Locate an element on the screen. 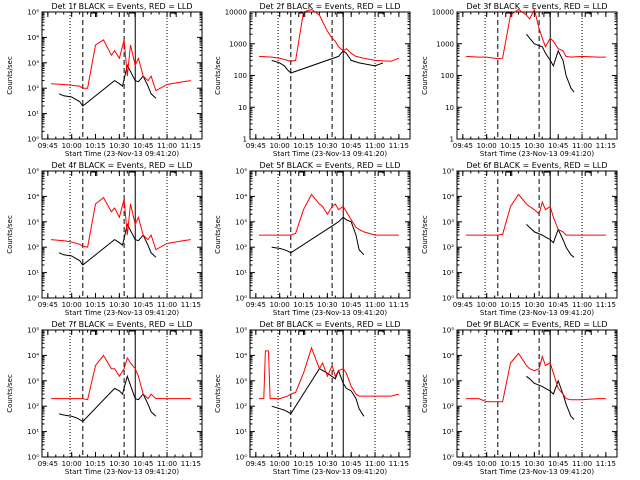 This screenshot has height=480, width=640. y-tick-label: 1000 is located at coordinates (445, 44).